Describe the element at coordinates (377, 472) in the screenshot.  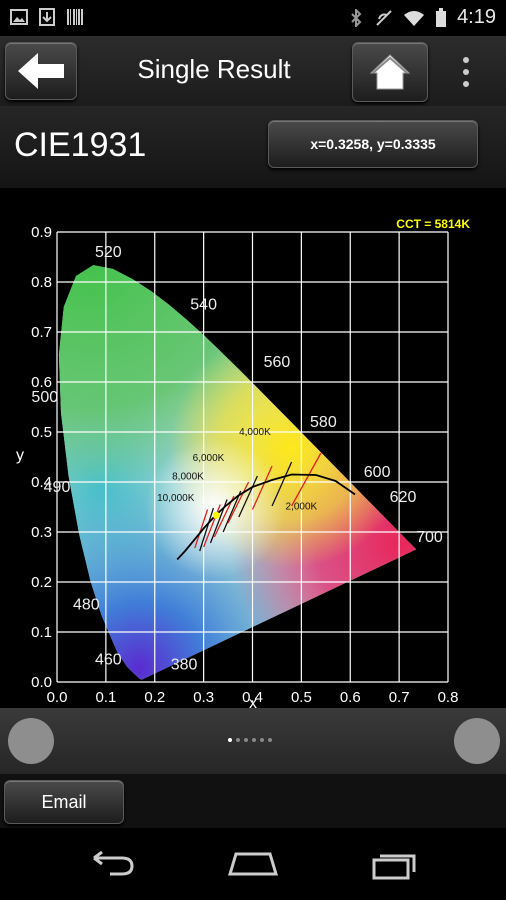
I see `wavelength-label: 600` at that location.